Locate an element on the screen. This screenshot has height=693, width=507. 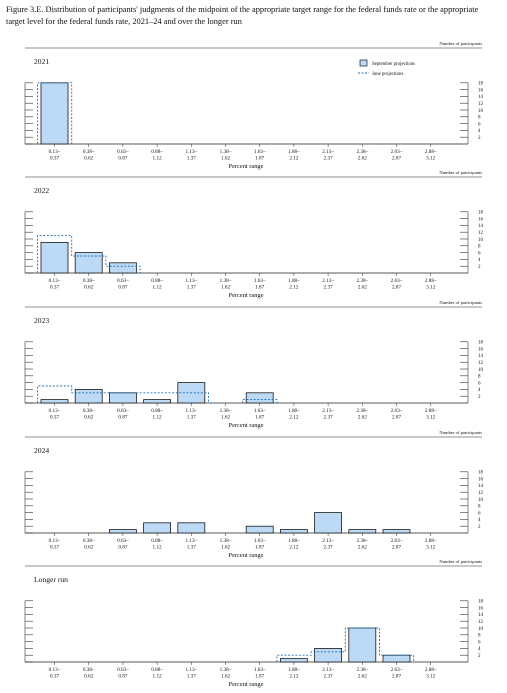
x-tick-label: 2.38– is located at coordinates (362, 670).